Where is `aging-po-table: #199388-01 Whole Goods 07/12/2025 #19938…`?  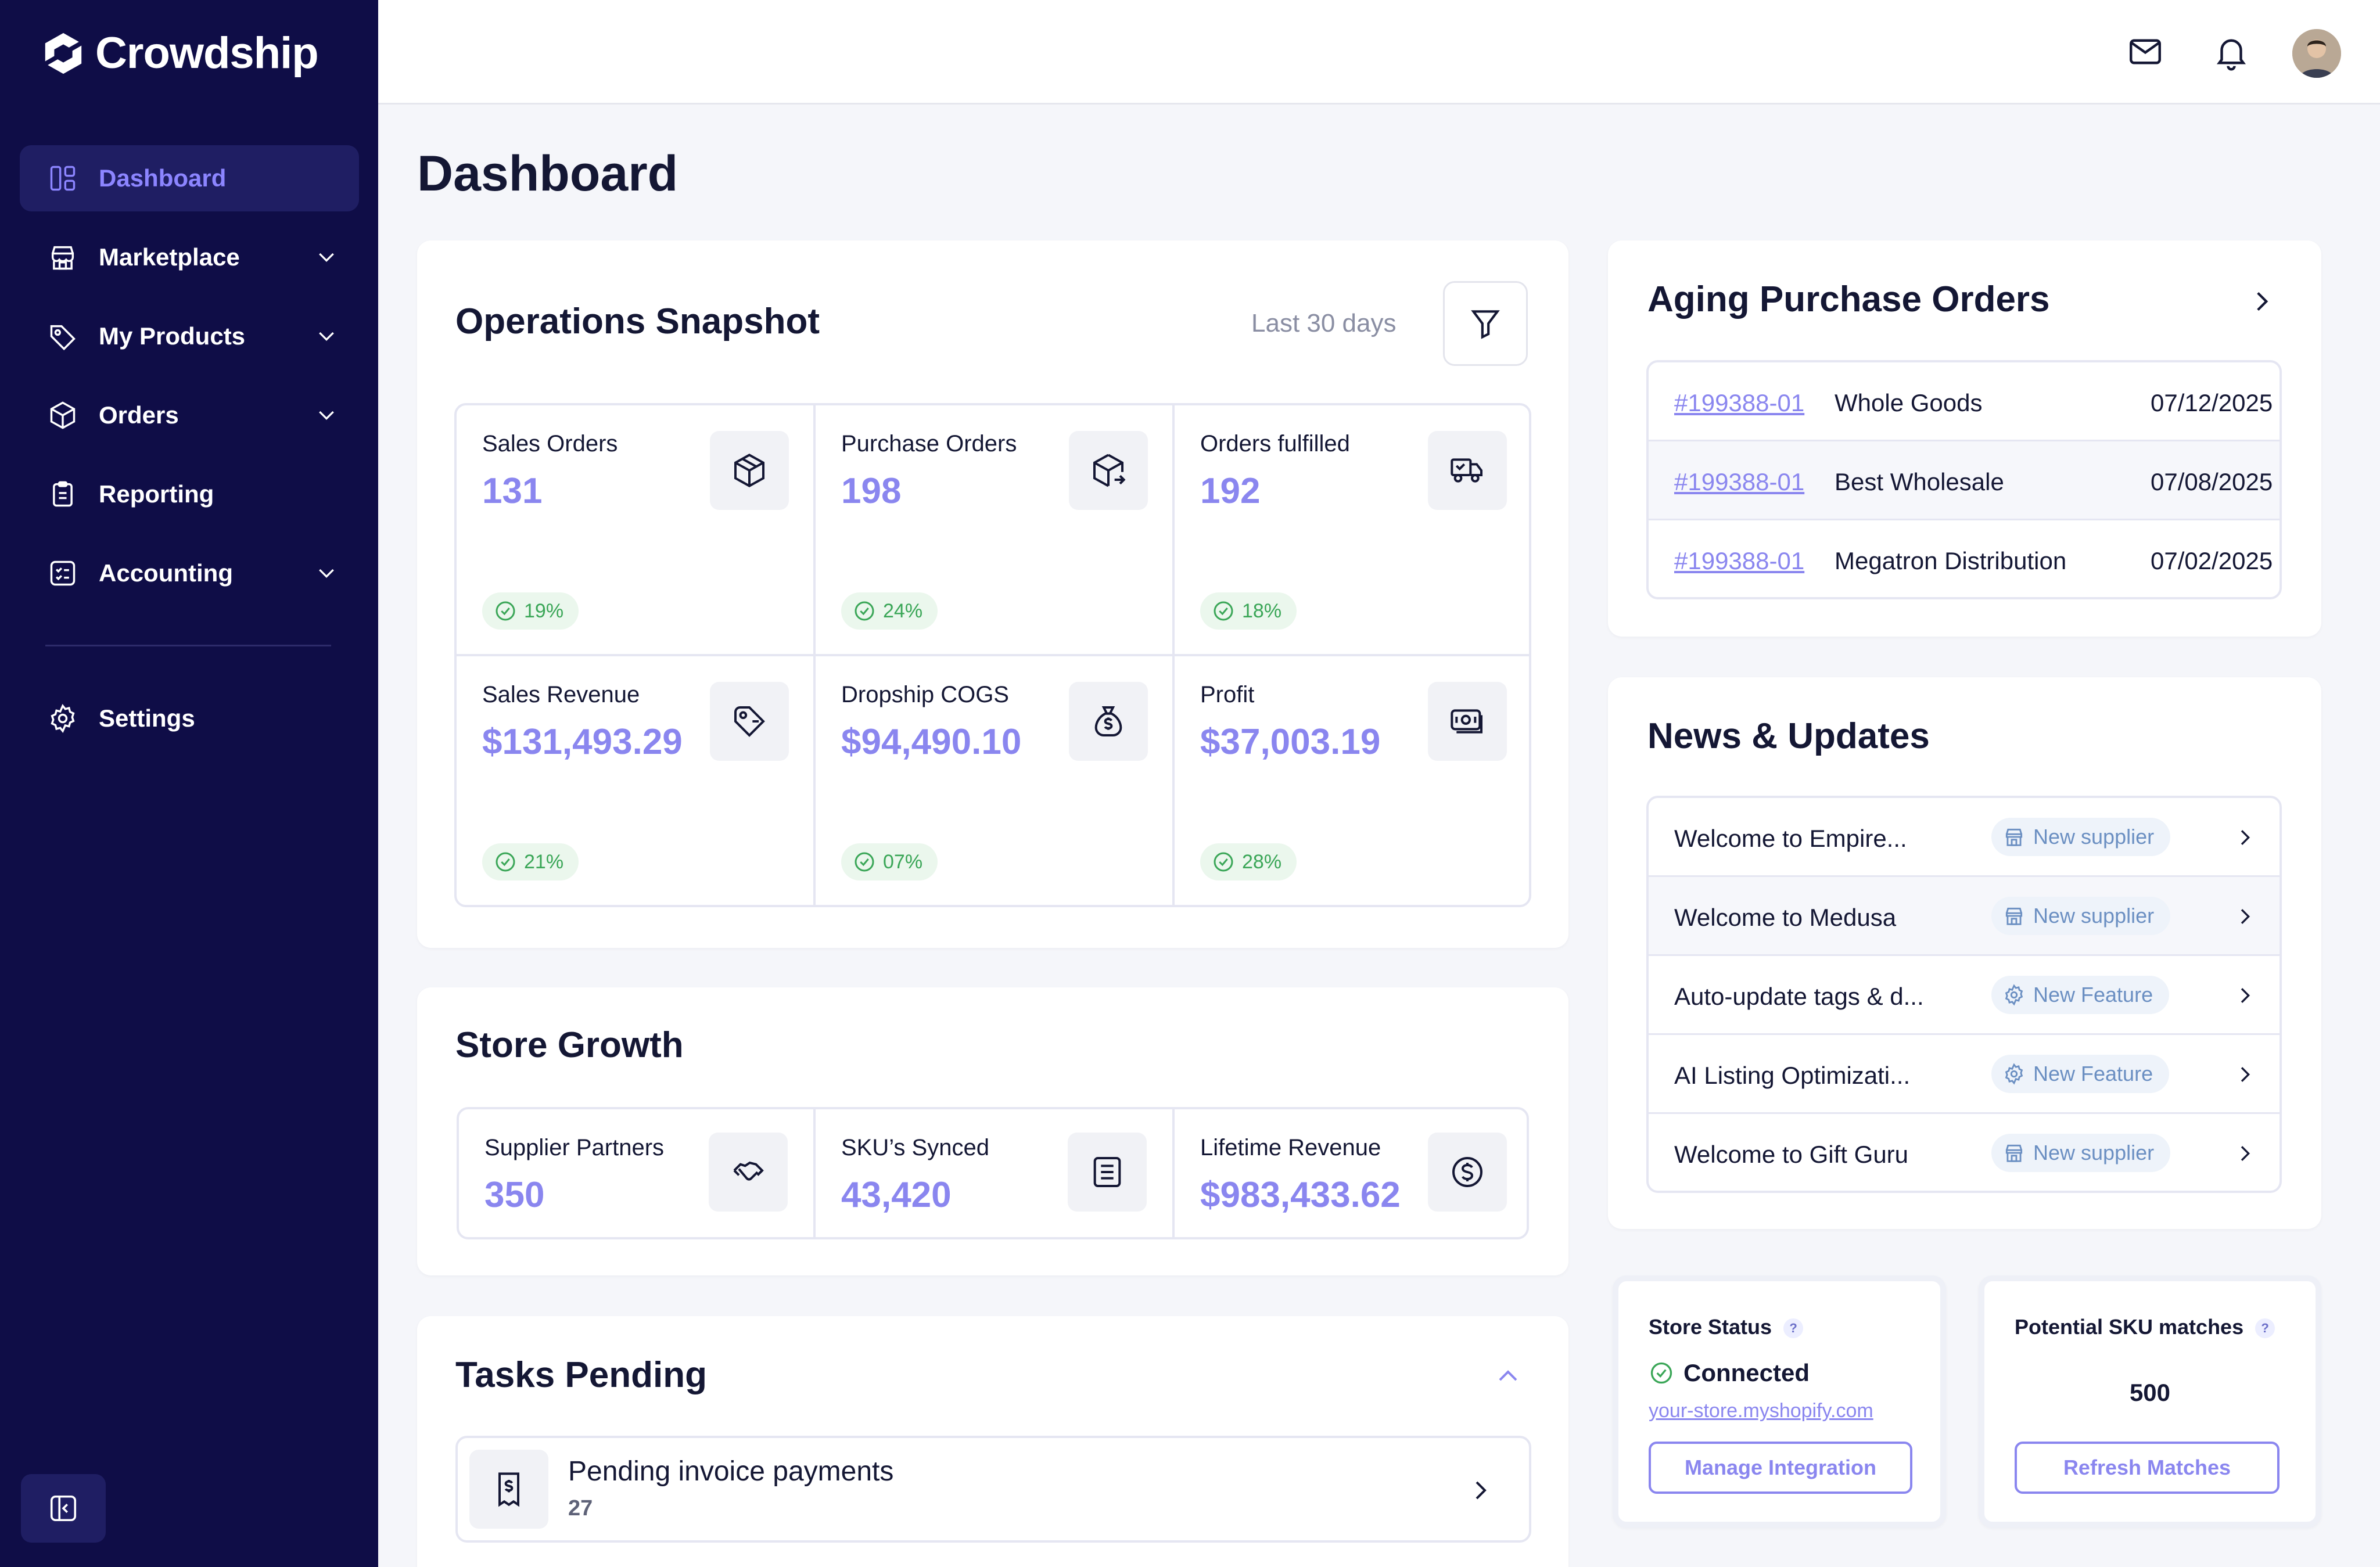
aging-po-table: #199388-01 Whole Goods 07/12/2025 #19938… is located at coordinates (1964, 479).